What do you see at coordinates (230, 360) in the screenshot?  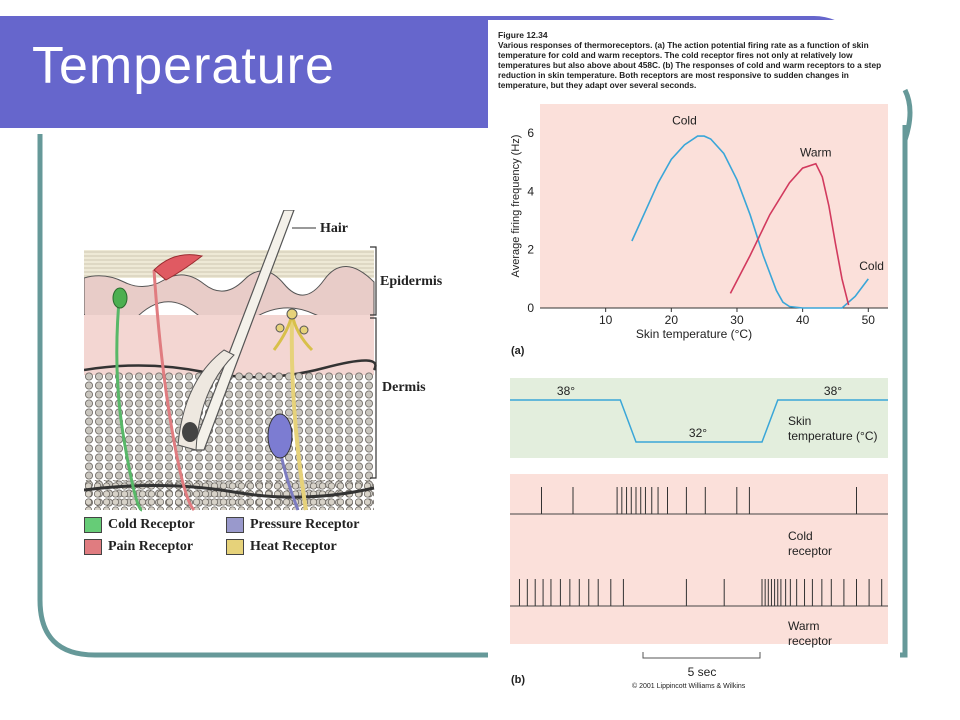 I see `skin-cross-section-illustration` at bounding box center [230, 360].